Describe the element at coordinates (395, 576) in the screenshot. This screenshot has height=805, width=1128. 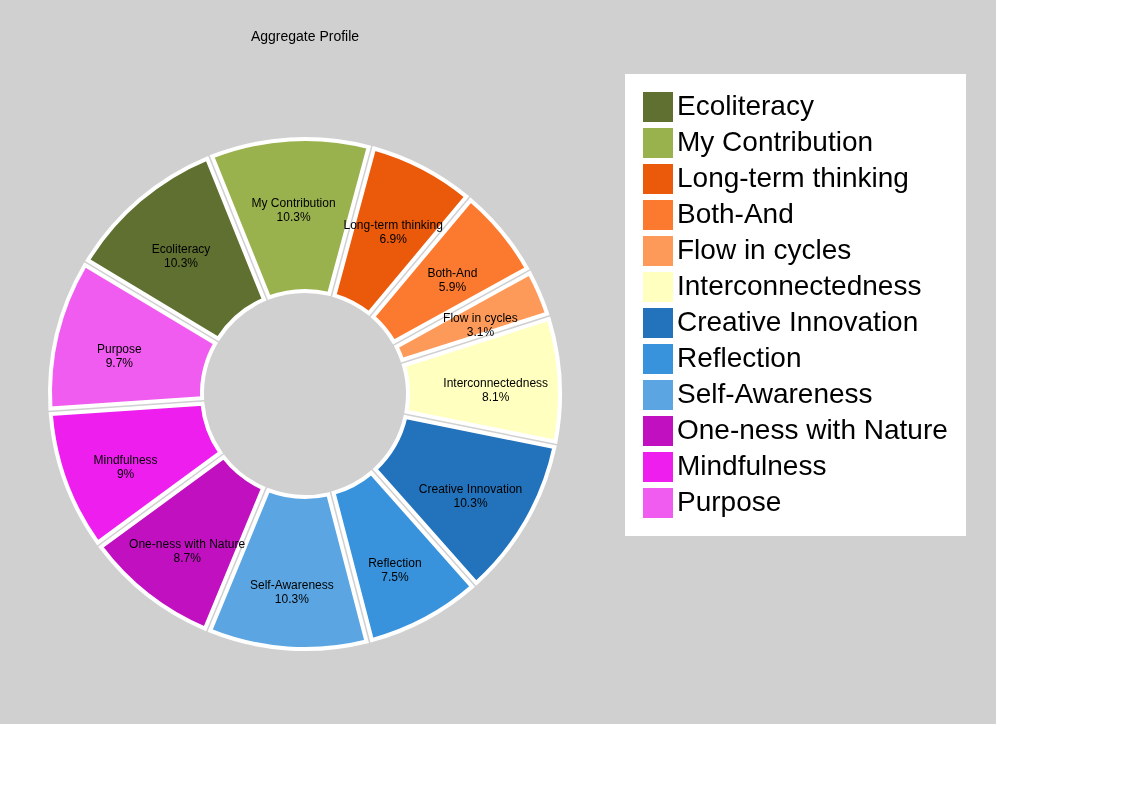
I see `data-label: 7.5%` at that location.